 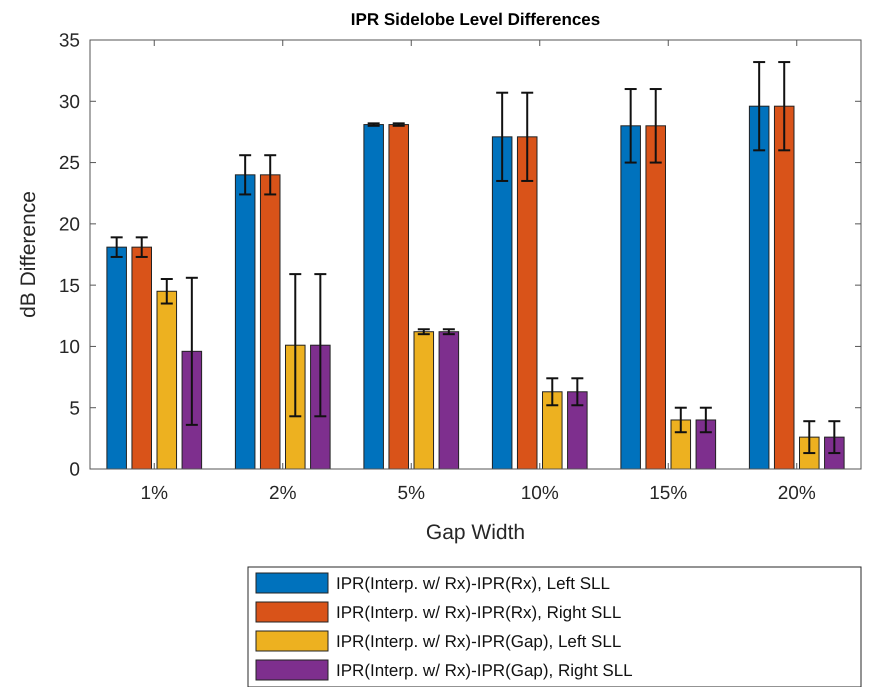 What do you see at coordinates (479, 612) in the screenshot?
I see `legend-label: IPR(Interp. w/ Rx)-IPR(Rx), Right SLL` at bounding box center [479, 612].